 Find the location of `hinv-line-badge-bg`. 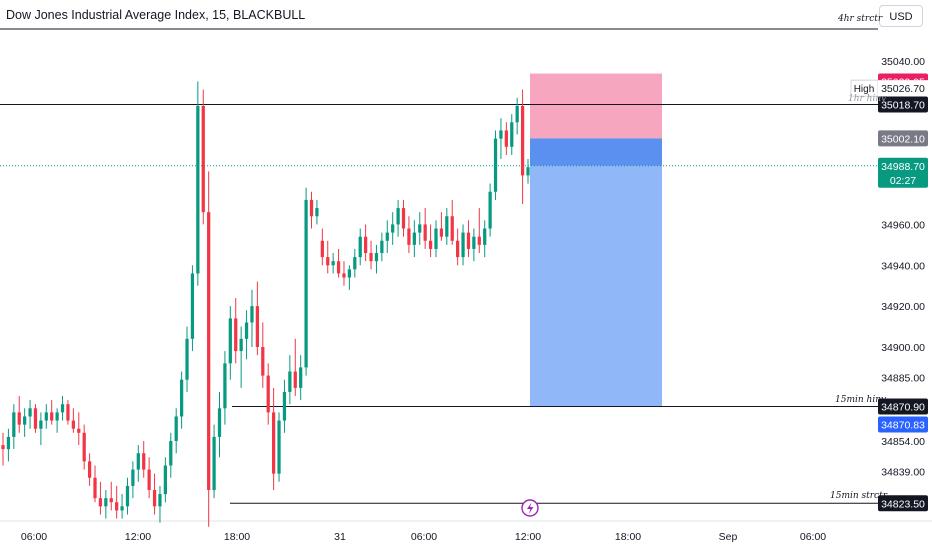

hinv-line-badge-bg is located at coordinates (903, 406).